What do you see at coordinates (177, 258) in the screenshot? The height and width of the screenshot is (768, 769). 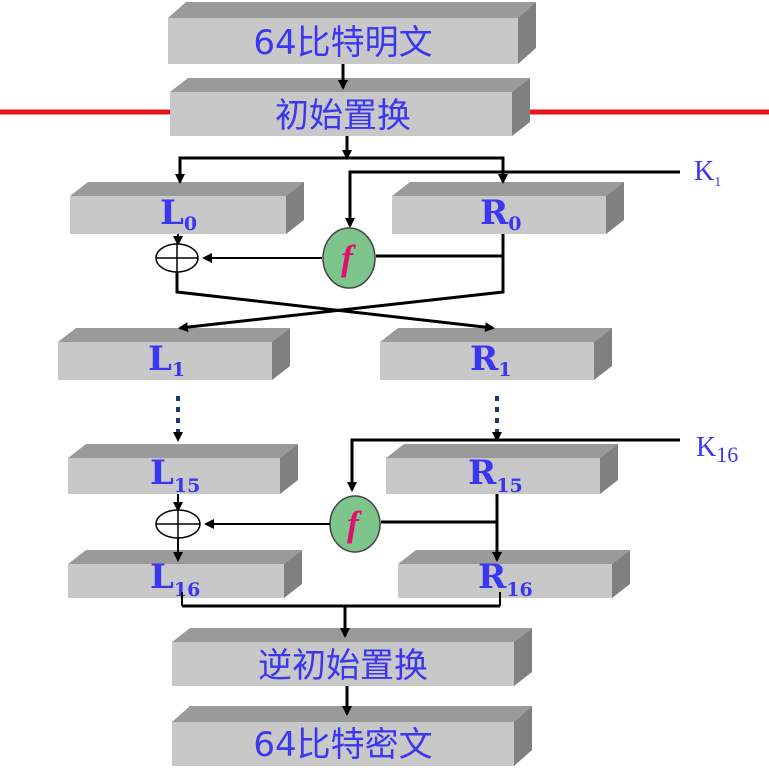 I see `xor-icon-round1` at bounding box center [177, 258].